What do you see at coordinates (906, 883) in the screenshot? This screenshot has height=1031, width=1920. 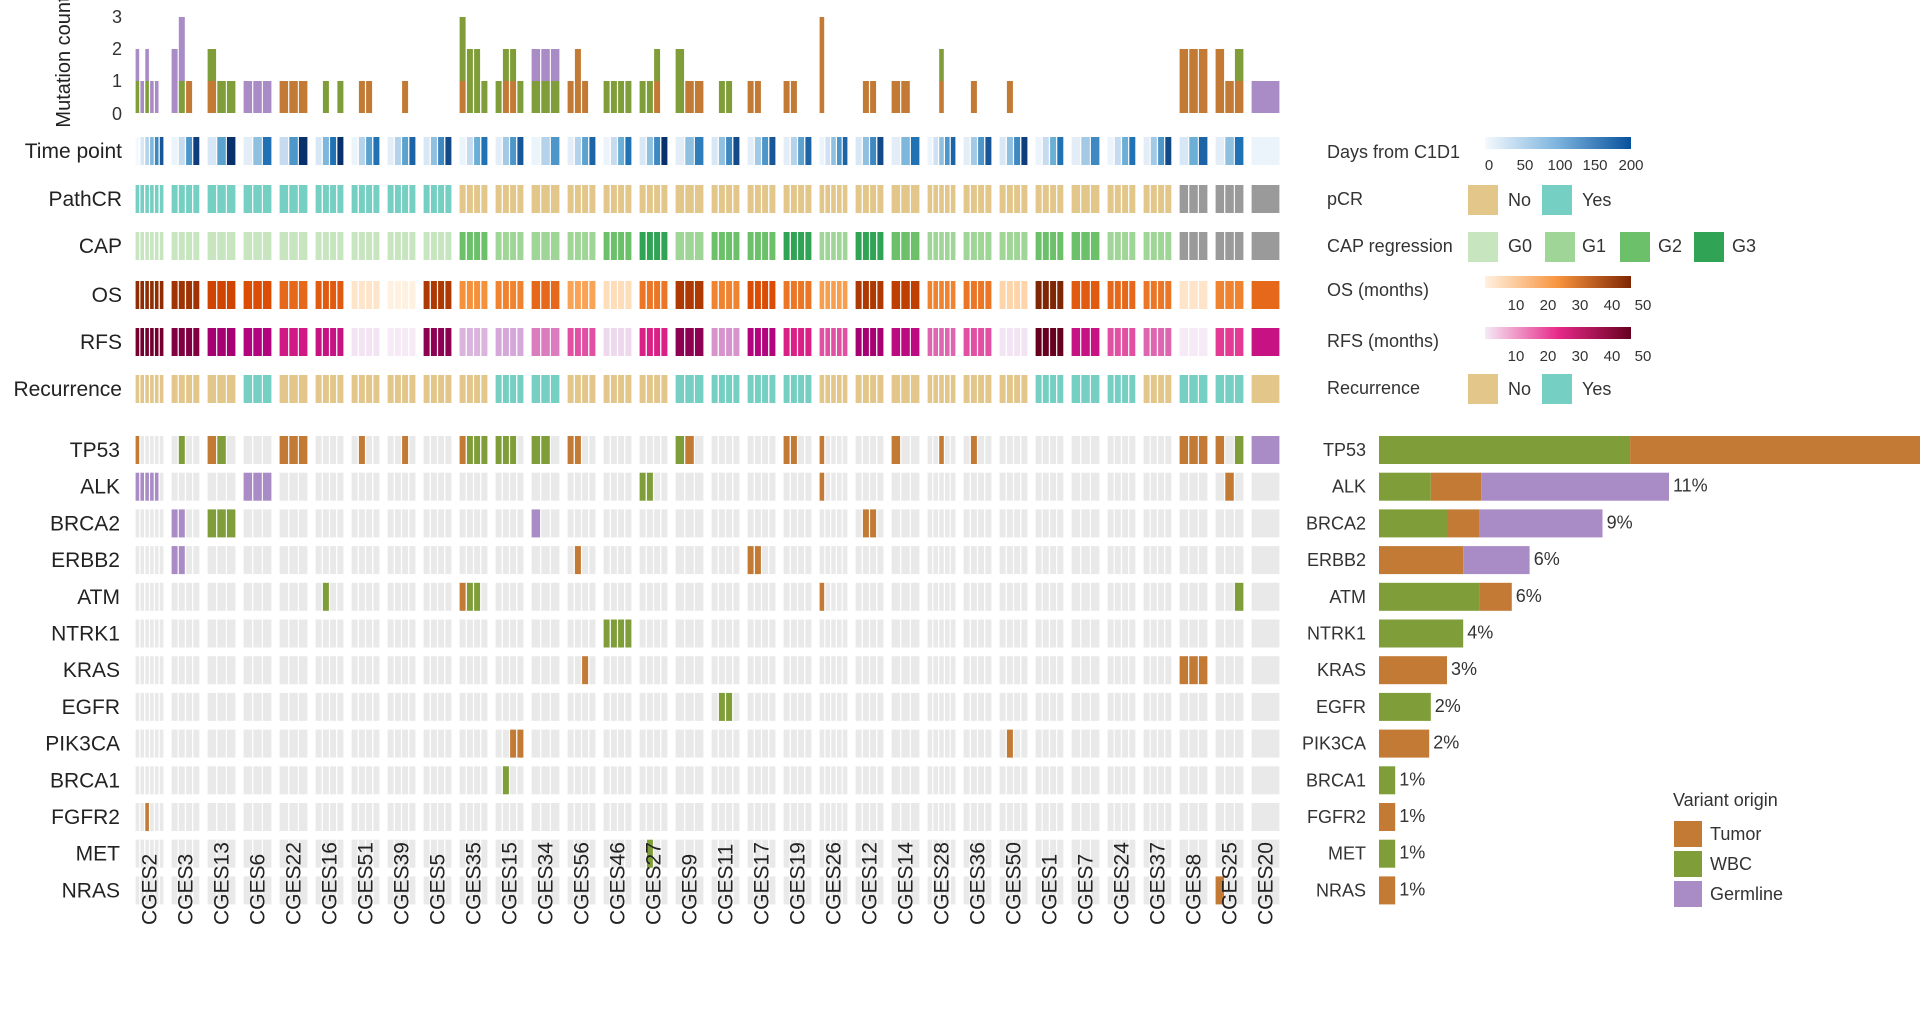 I see `sample-label-cges14: CGES14` at bounding box center [906, 883].